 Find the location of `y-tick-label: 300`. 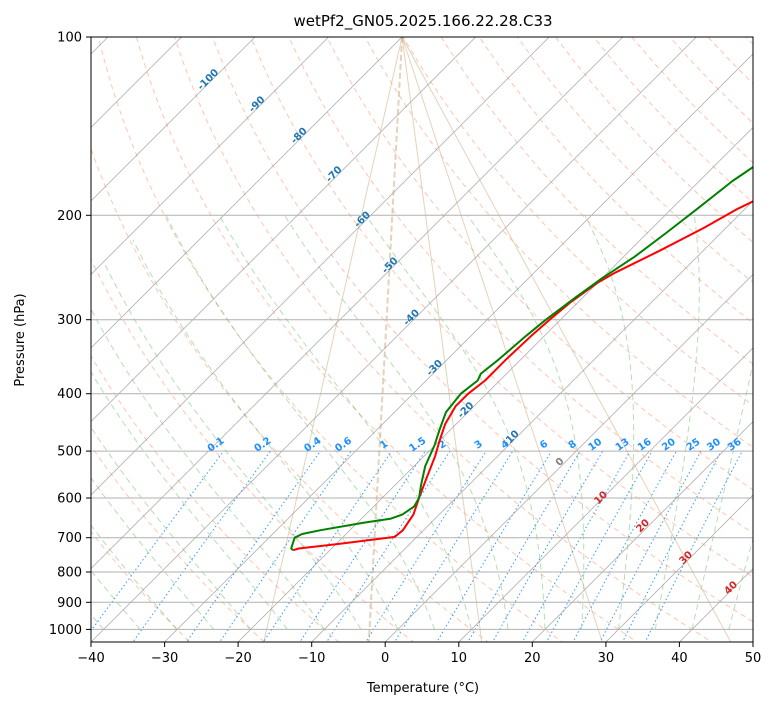

y-tick-label: 300 is located at coordinates (69, 320).